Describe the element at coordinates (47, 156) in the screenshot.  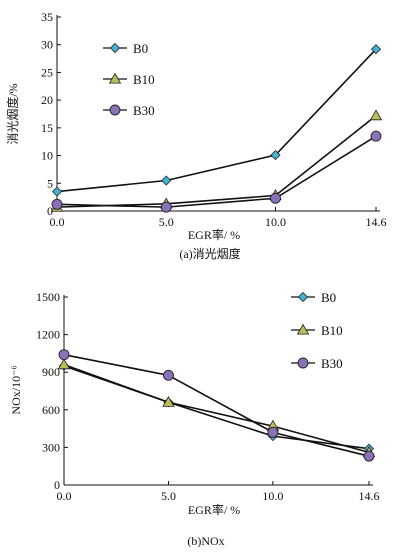
I see `y-tick-label: 10` at that location.